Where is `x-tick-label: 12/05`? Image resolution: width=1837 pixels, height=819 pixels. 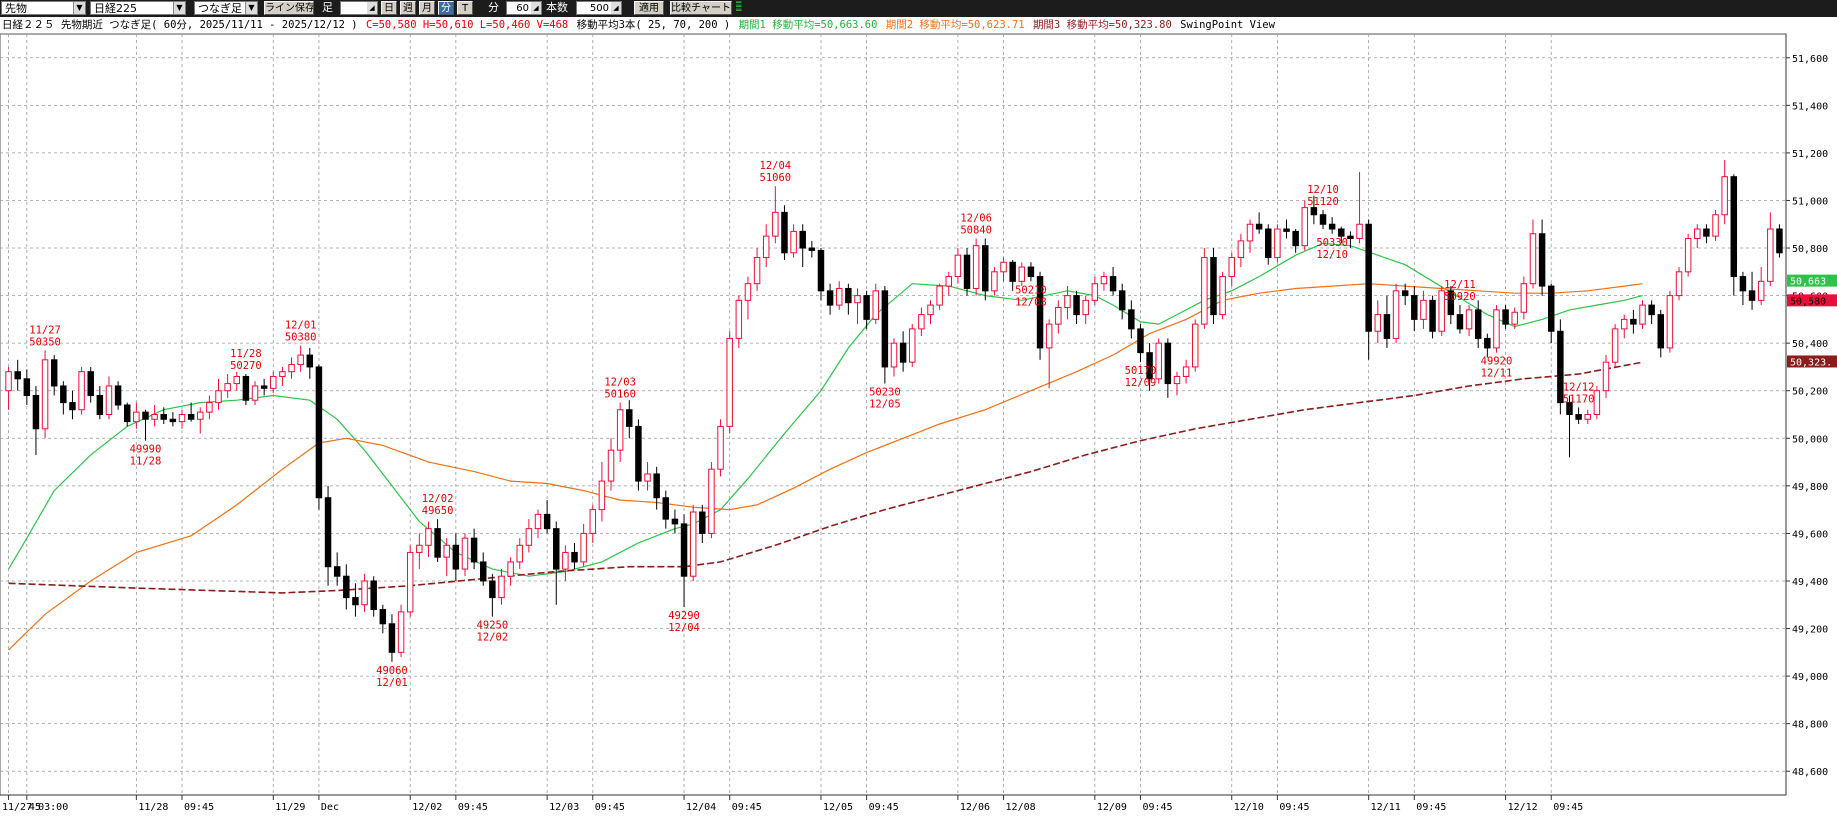 x-tick-label: 12/05 is located at coordinates (838, 807).